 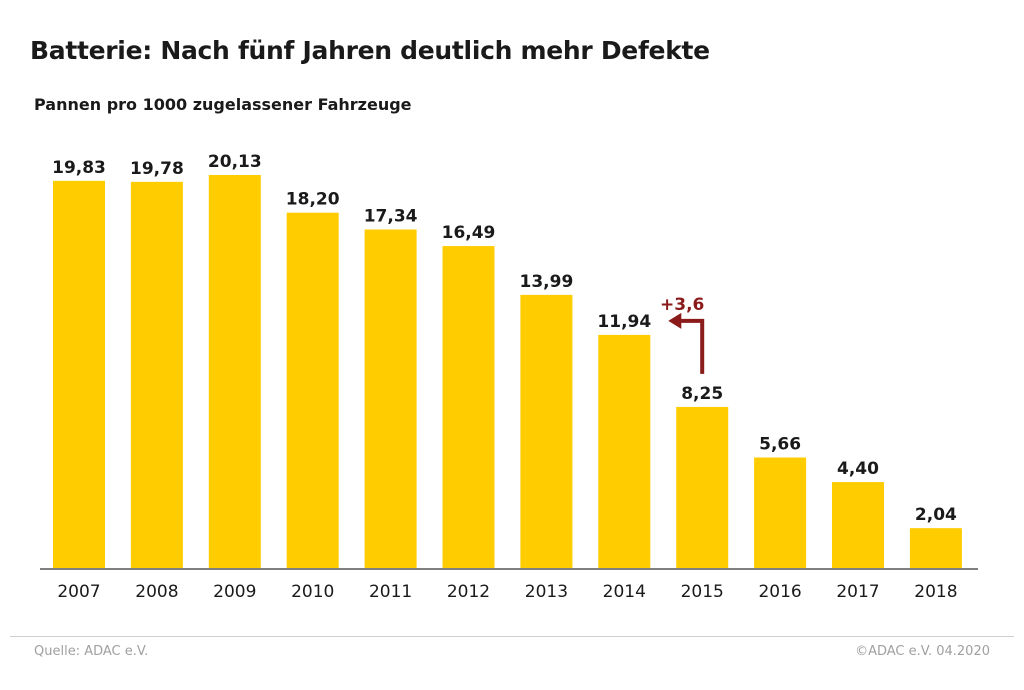 What do you see at coordinates (691, 346) in the screenshot?
I see `annotation-arrow-line` at bounding box center [691, 346].